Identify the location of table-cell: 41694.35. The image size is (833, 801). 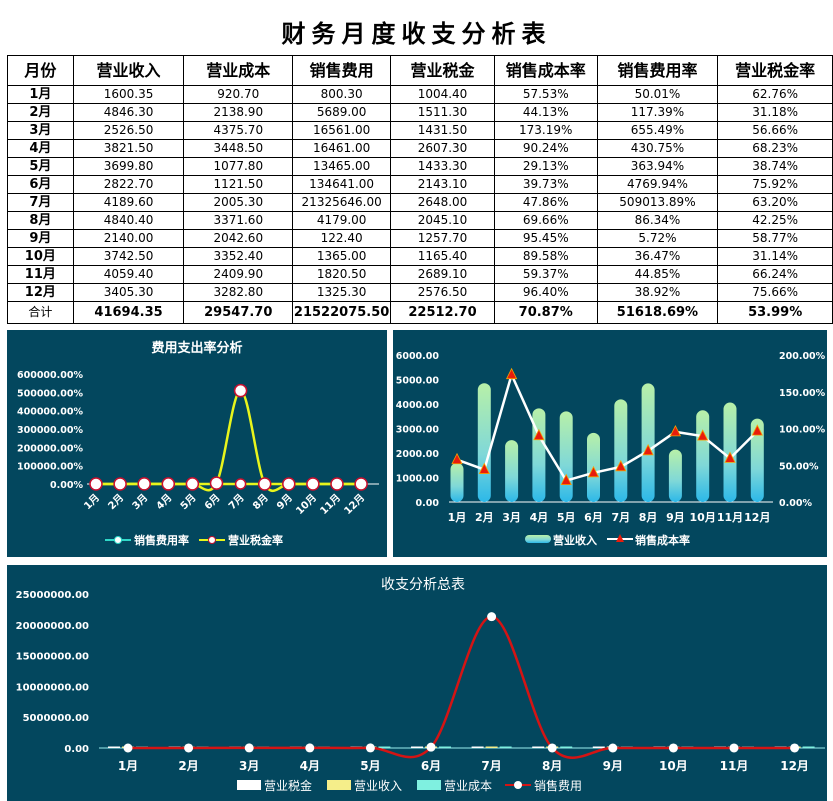
(128, 312).